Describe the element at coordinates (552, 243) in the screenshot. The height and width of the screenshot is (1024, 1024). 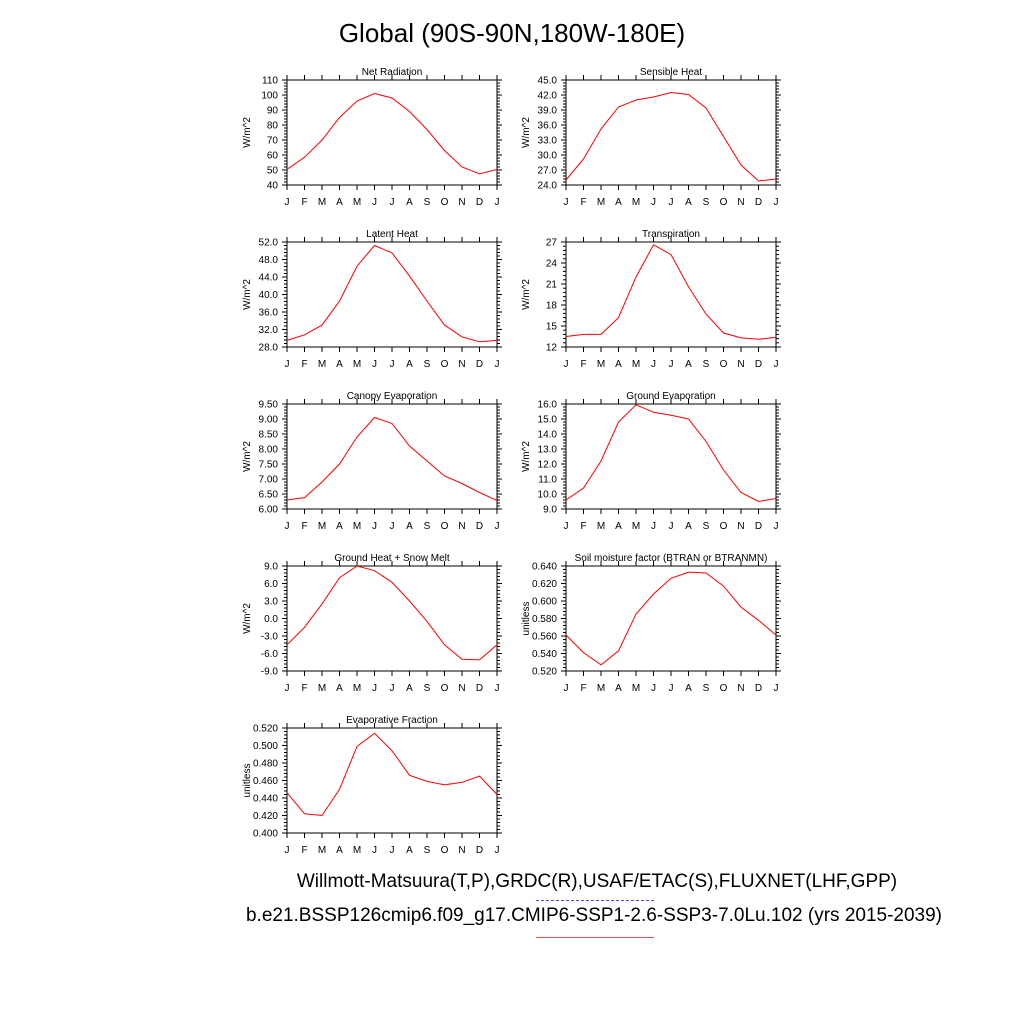
I see `y-tick-label: 27` at that location.